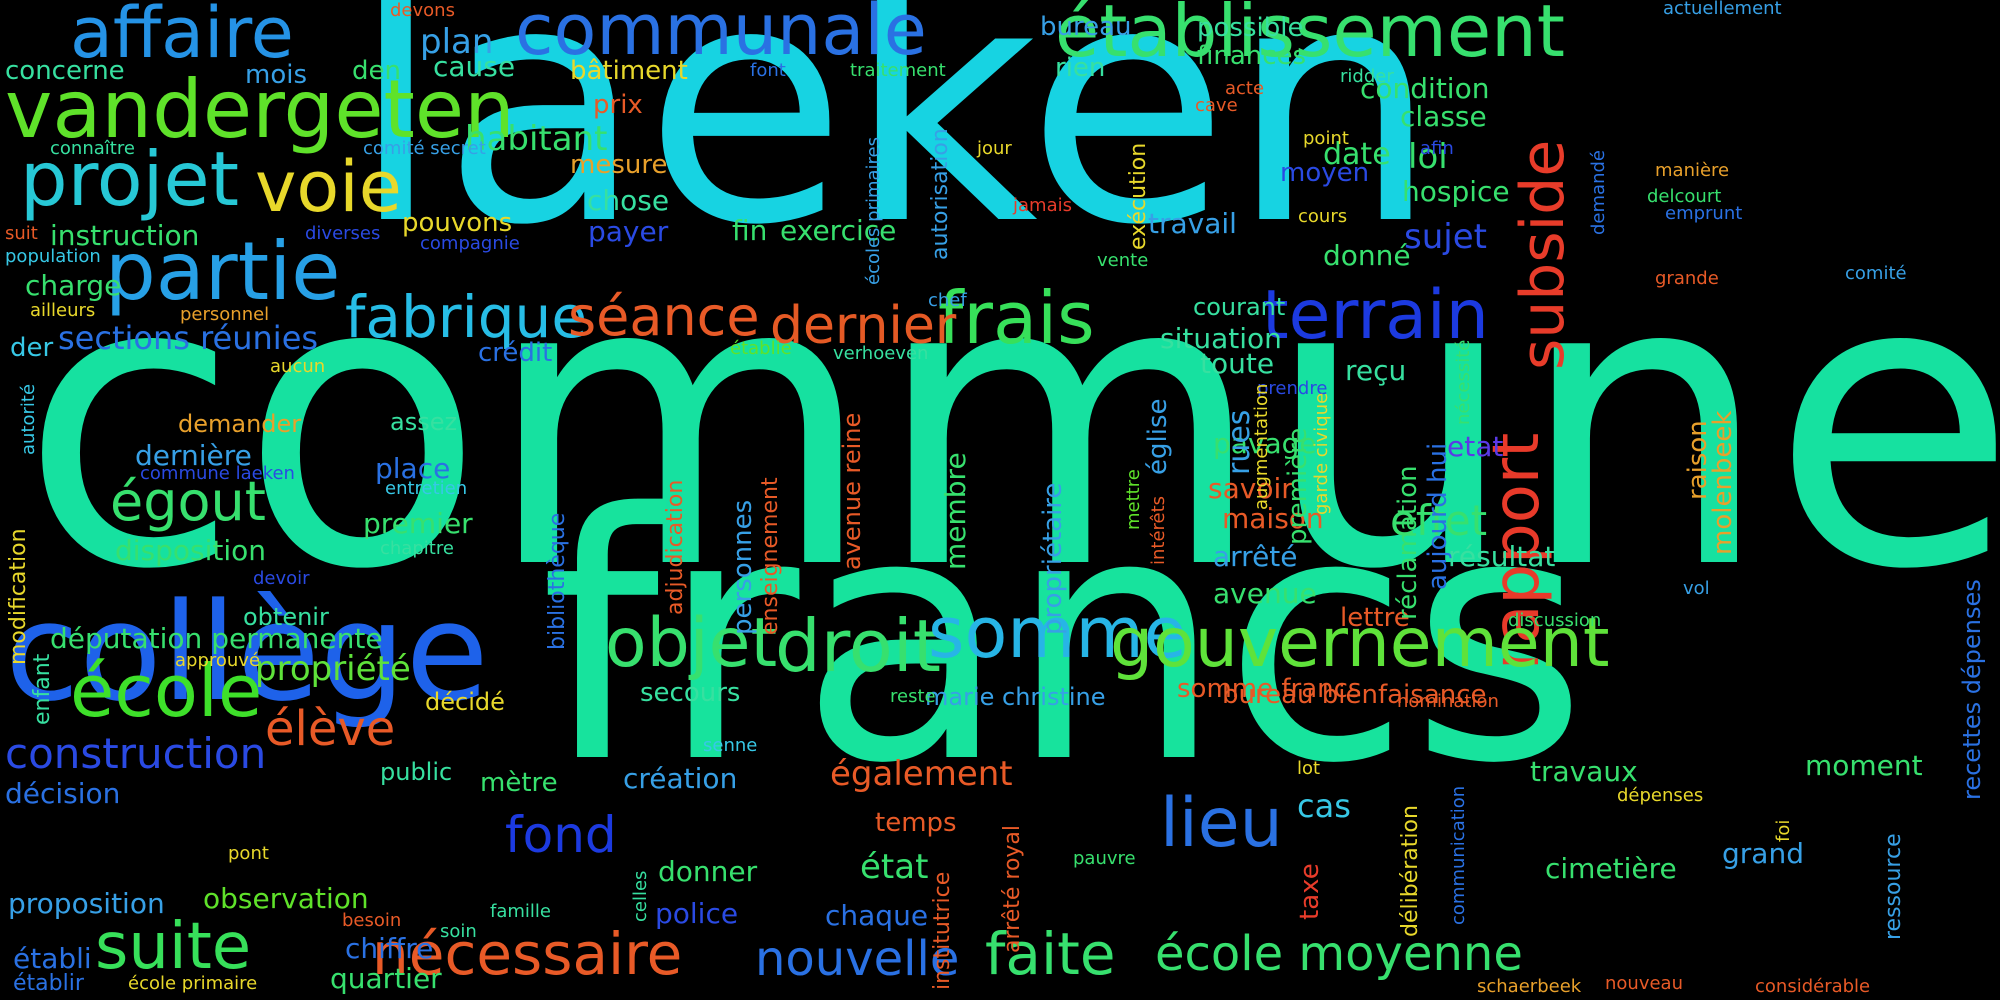  What do you see at coordinates (1684, 196) in the screenshot?
I see `word: delcourt` at bounding box center [1684, 196].